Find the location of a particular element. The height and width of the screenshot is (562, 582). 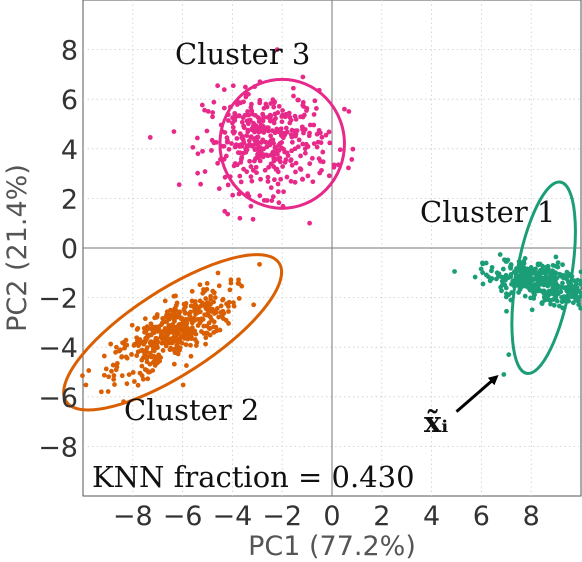

y-tick-label: −4 is located at coordinates (58, 348).